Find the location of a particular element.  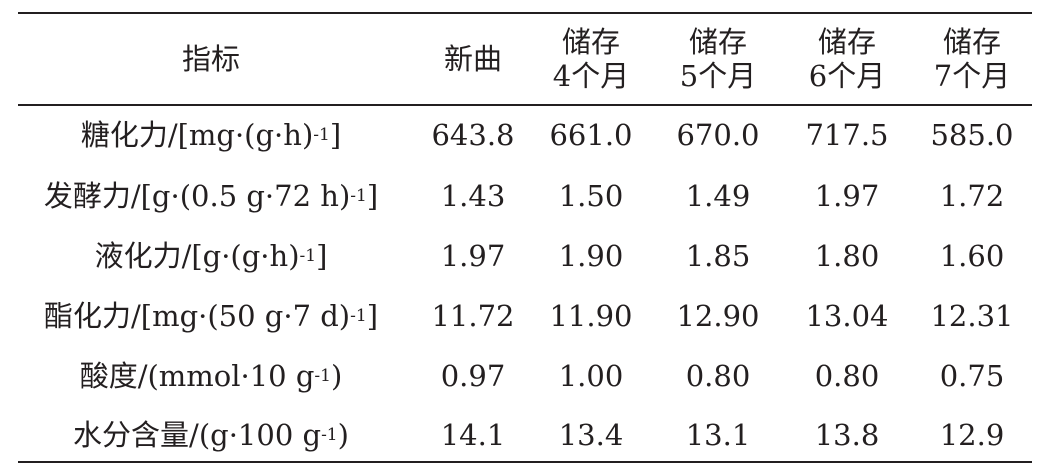

table-cell: 11.72 is located at coordinates (473, 315).